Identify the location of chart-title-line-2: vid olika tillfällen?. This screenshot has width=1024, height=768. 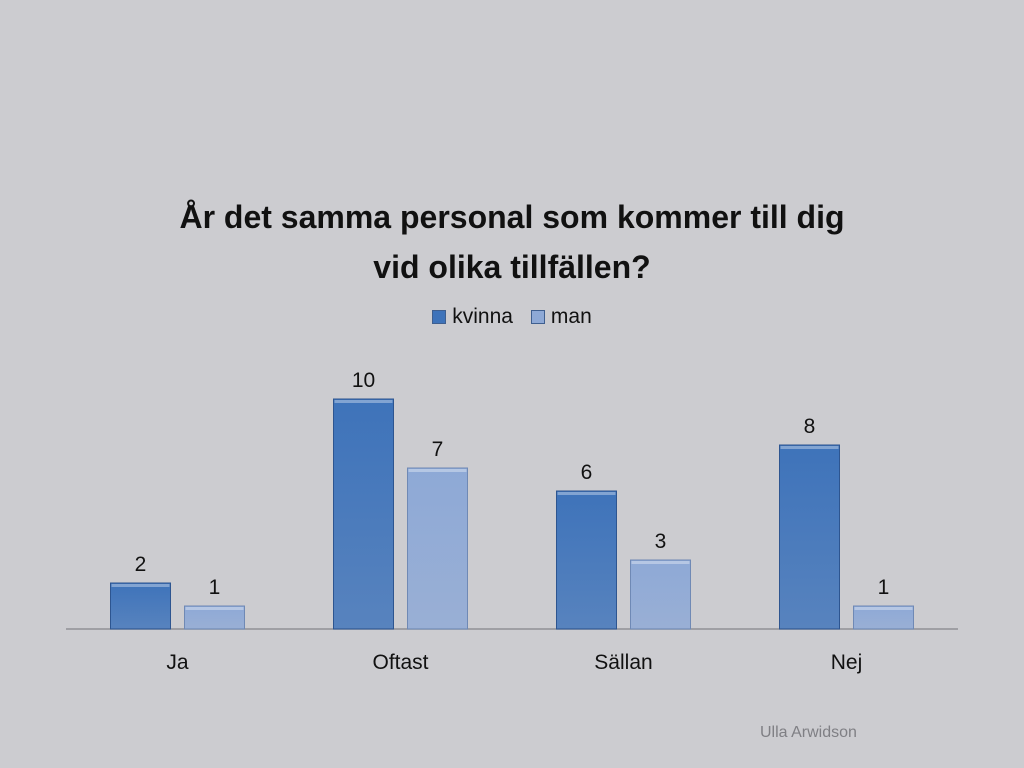
(512, 267).